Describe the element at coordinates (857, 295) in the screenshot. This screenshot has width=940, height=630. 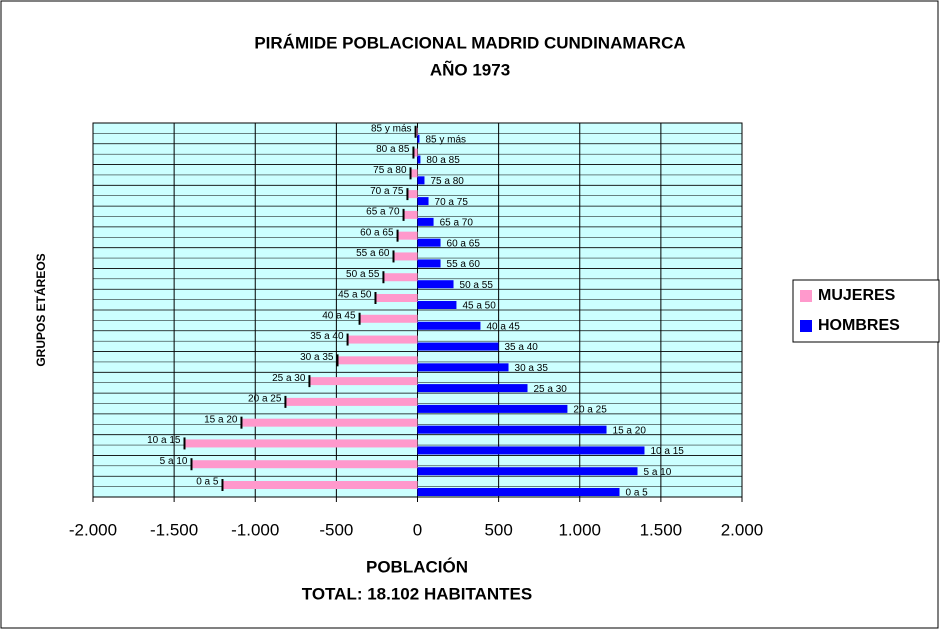
I see `legend-label: MUJERES` at that location.